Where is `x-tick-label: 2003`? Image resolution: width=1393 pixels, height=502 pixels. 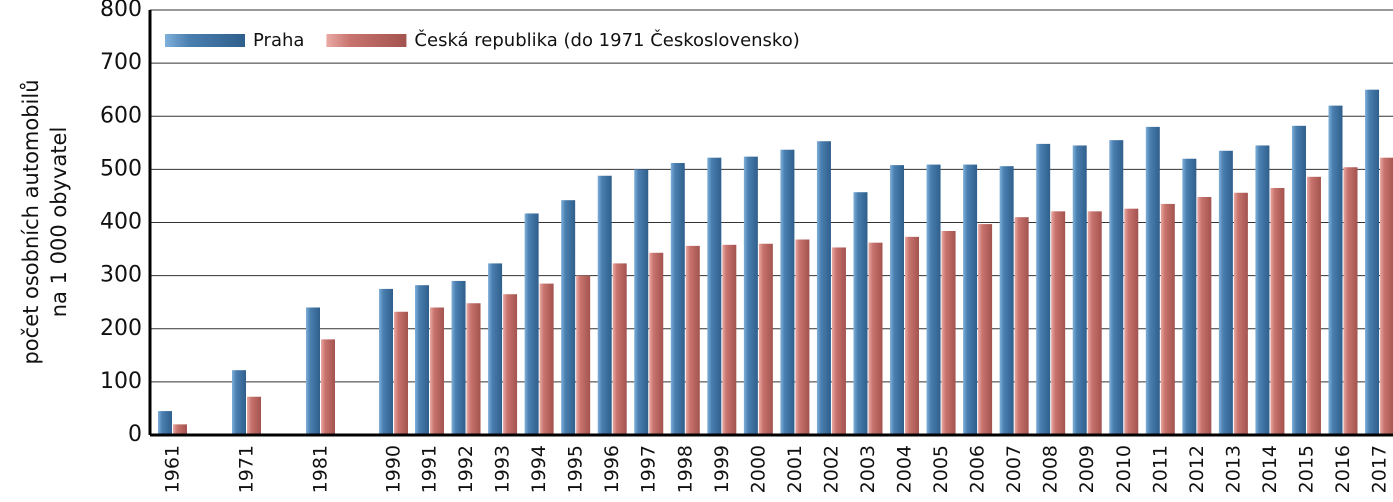 x-tick-label: 2003 is located at coordinates (868, 469).